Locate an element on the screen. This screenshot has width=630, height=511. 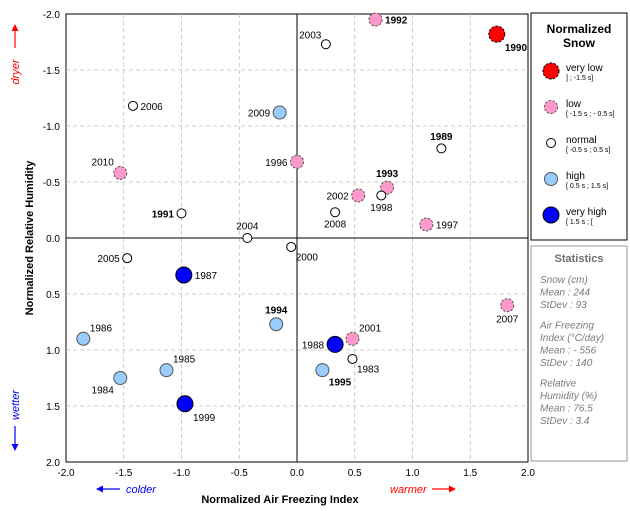
point-label: 1989 is located at coordinates (441, 137).